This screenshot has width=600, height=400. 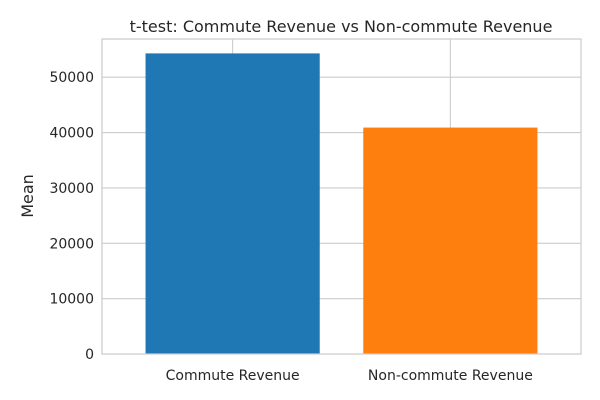 What do you see at coordinates (349, 376) in the screenshot?
I see `x-axis-ticks: Commute Revenue Non-commute Revenue` at bounding box center [349, 376].